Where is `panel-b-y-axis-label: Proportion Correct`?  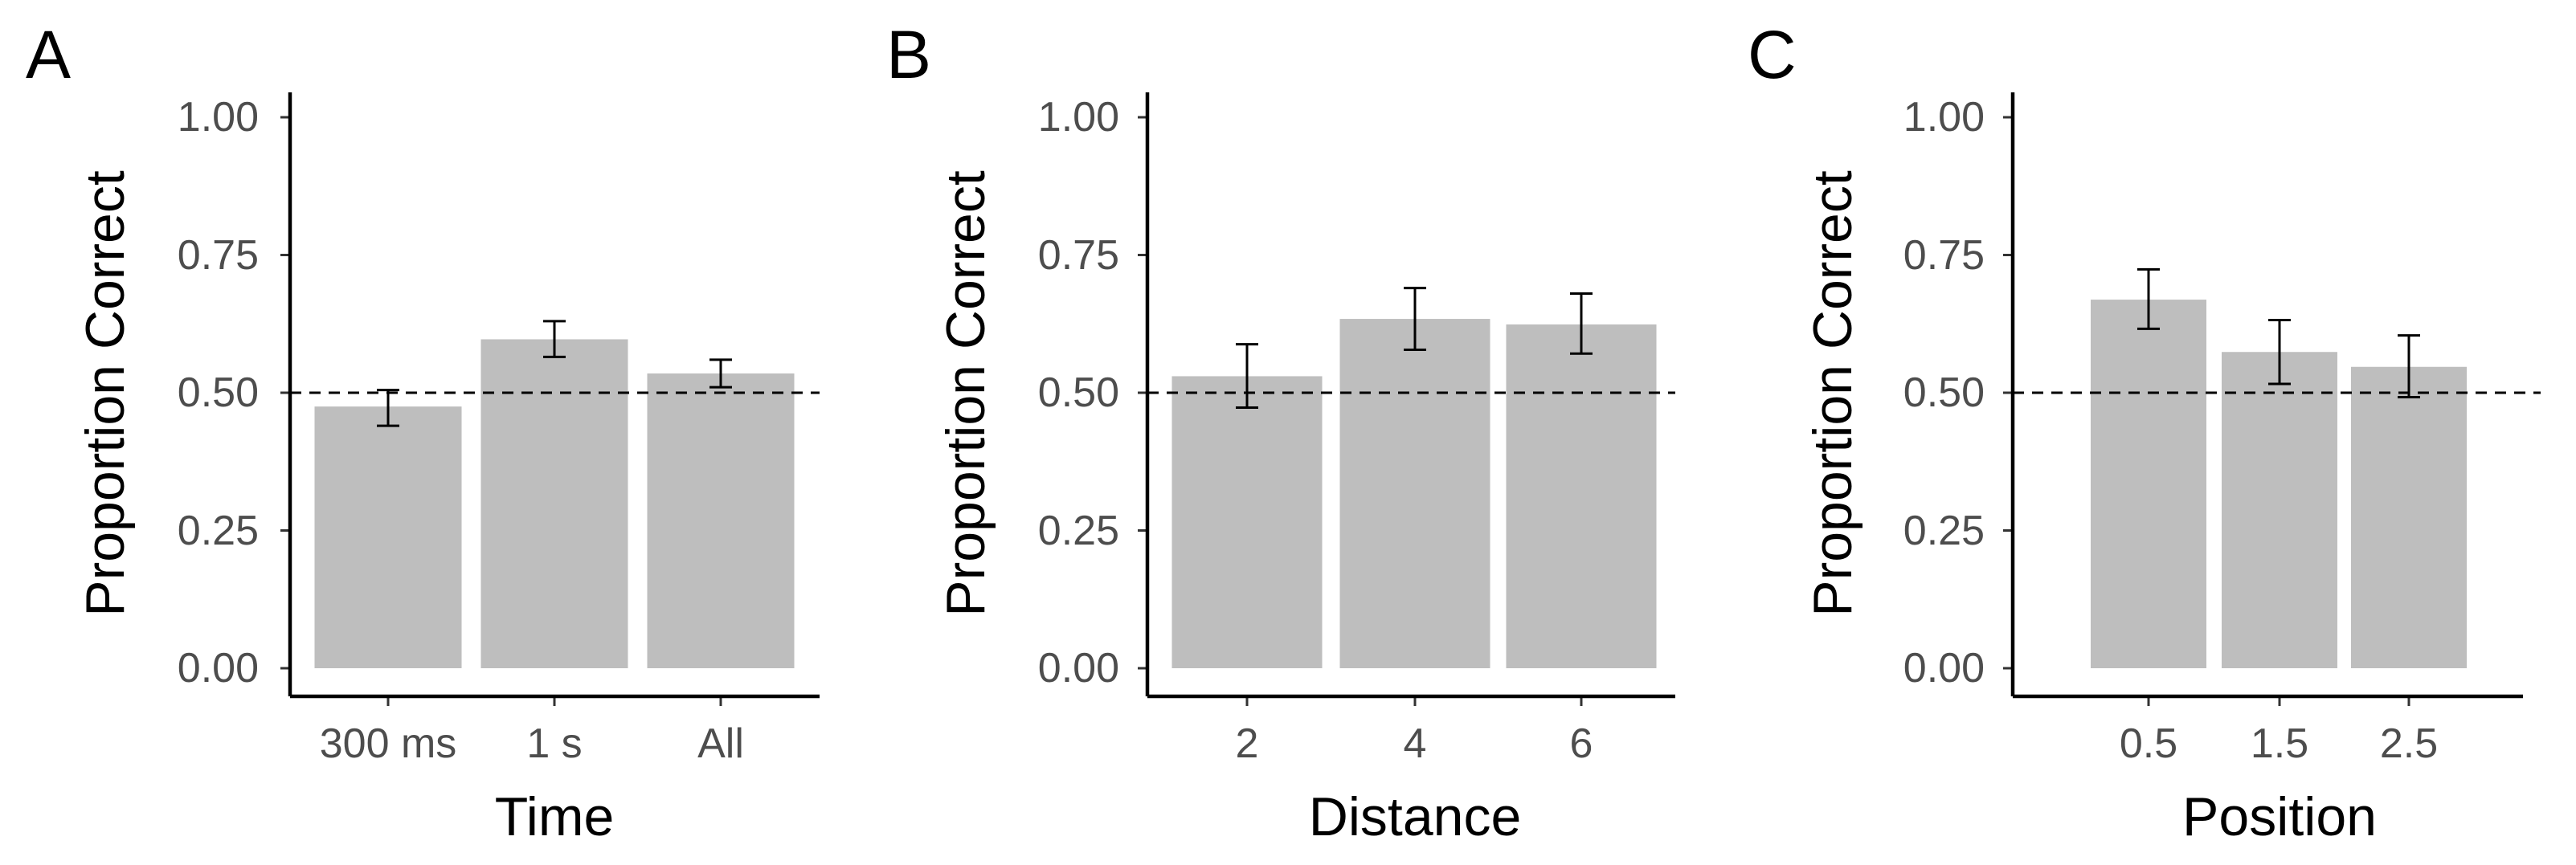 panel-b-y-axis-label: Proportion Correct is located at coordinates (966, 394).